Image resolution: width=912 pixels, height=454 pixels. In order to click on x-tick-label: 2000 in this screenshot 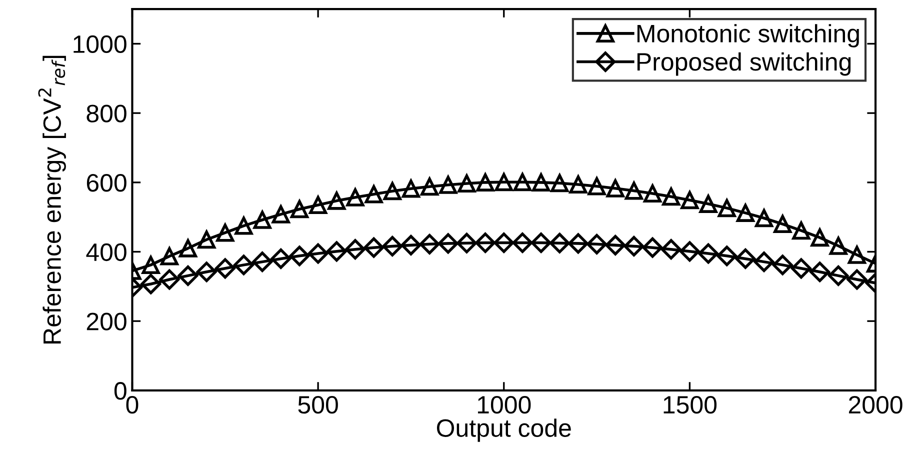, I will do `click(875, 405)`.